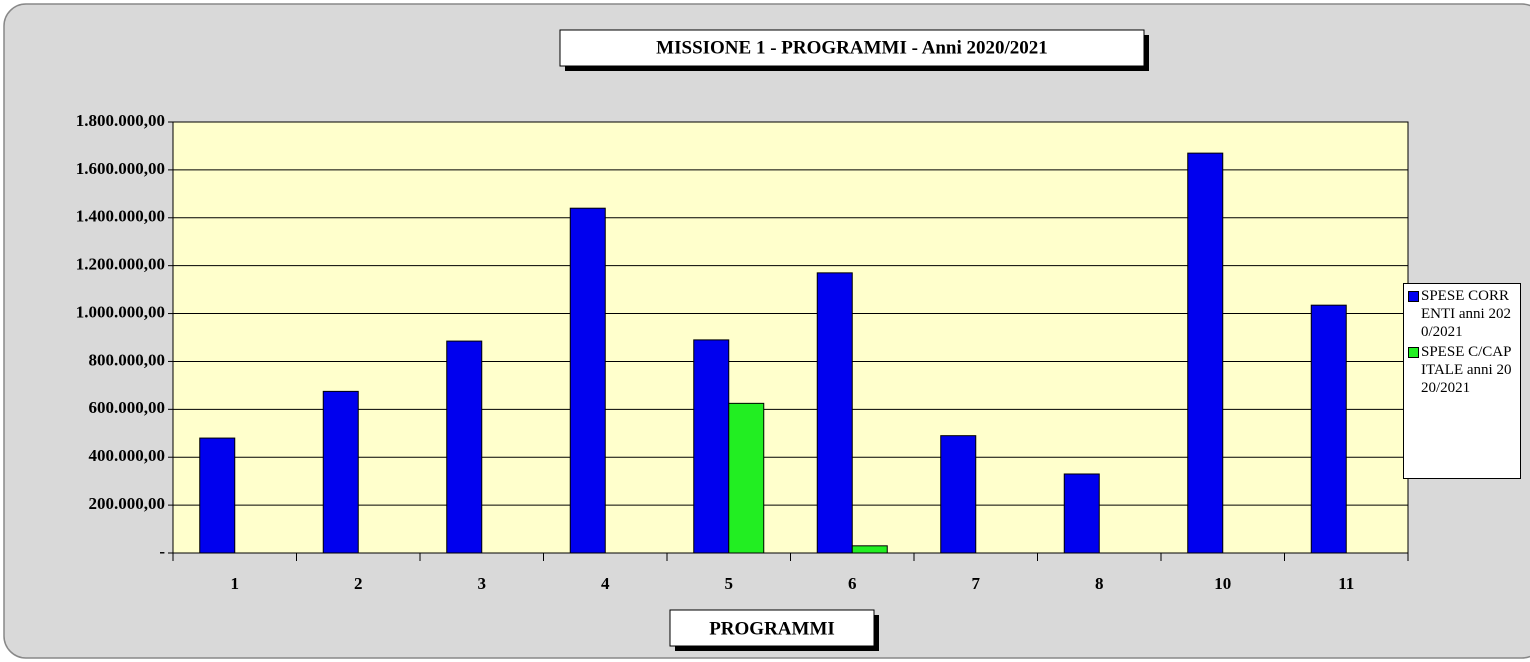 The width and height of the screenshot is (1530, 662). Describe the element at coordinates (852, 583) in the screenshot. I see `x-tick-label: 6` at that location.